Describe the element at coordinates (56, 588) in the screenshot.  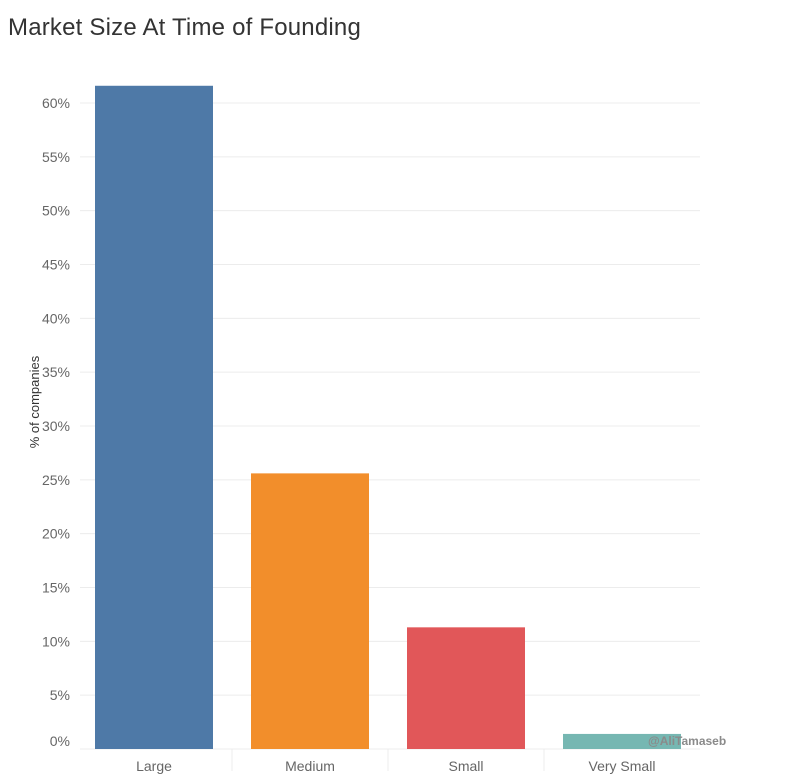
I see `y-tick-label: 15%` at that location.